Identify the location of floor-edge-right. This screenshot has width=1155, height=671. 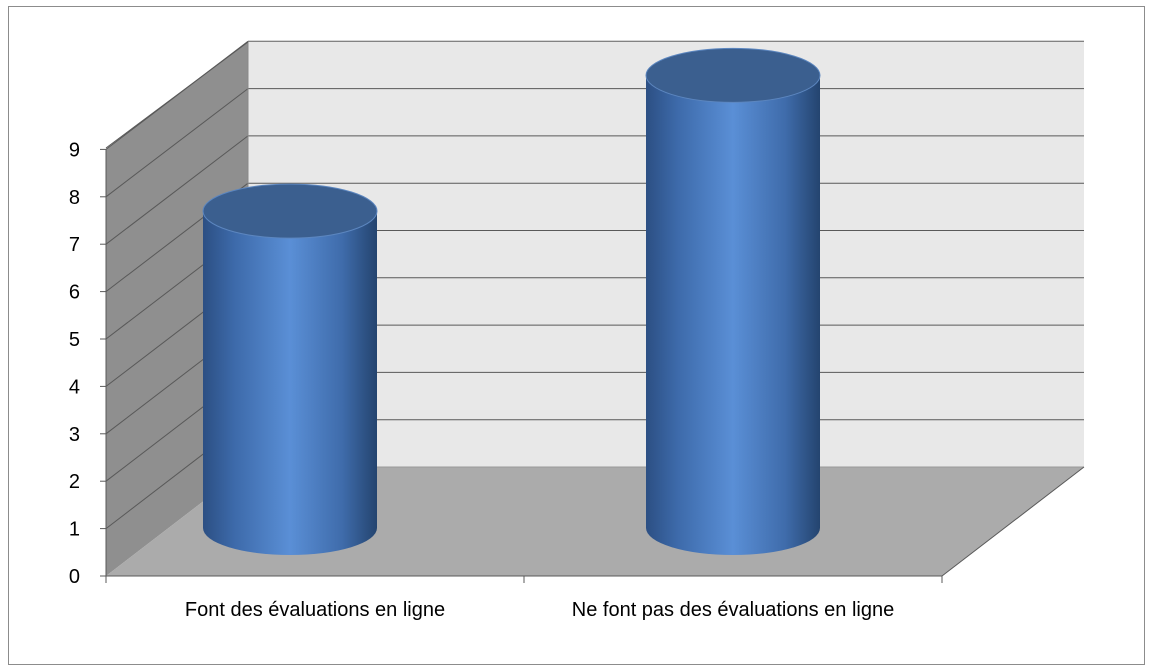
(1013, 521).